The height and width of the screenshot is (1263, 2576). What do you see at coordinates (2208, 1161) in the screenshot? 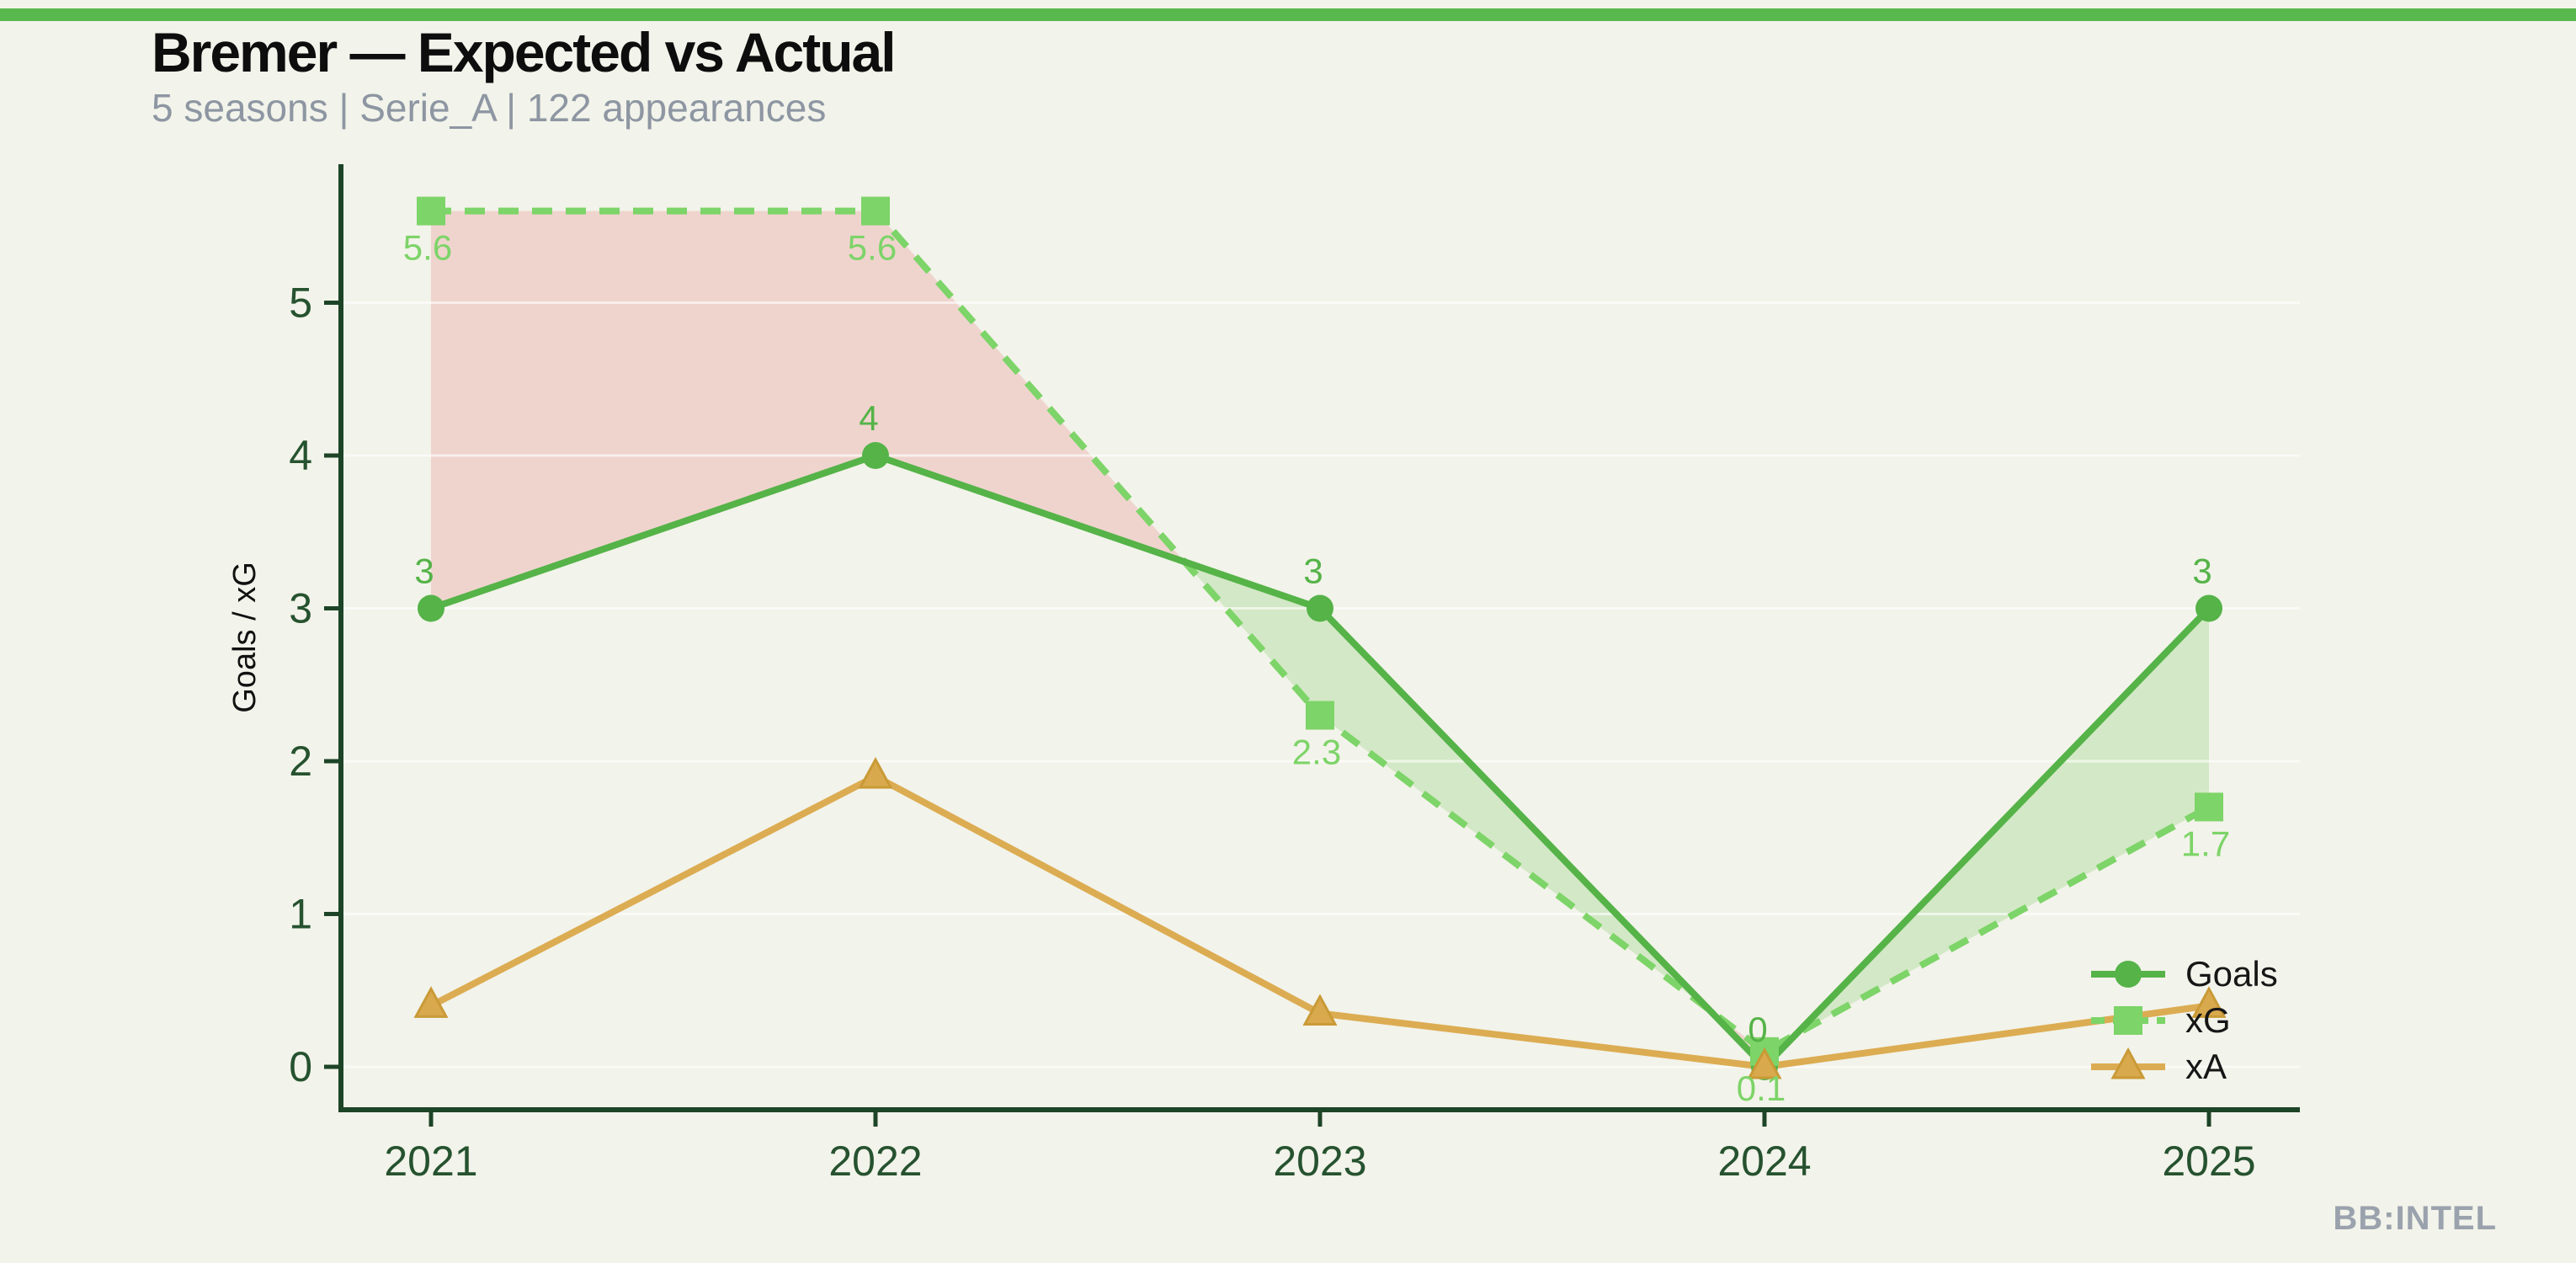
I see `x-tick-label: 2025` at bounding box center [2208, 1161].